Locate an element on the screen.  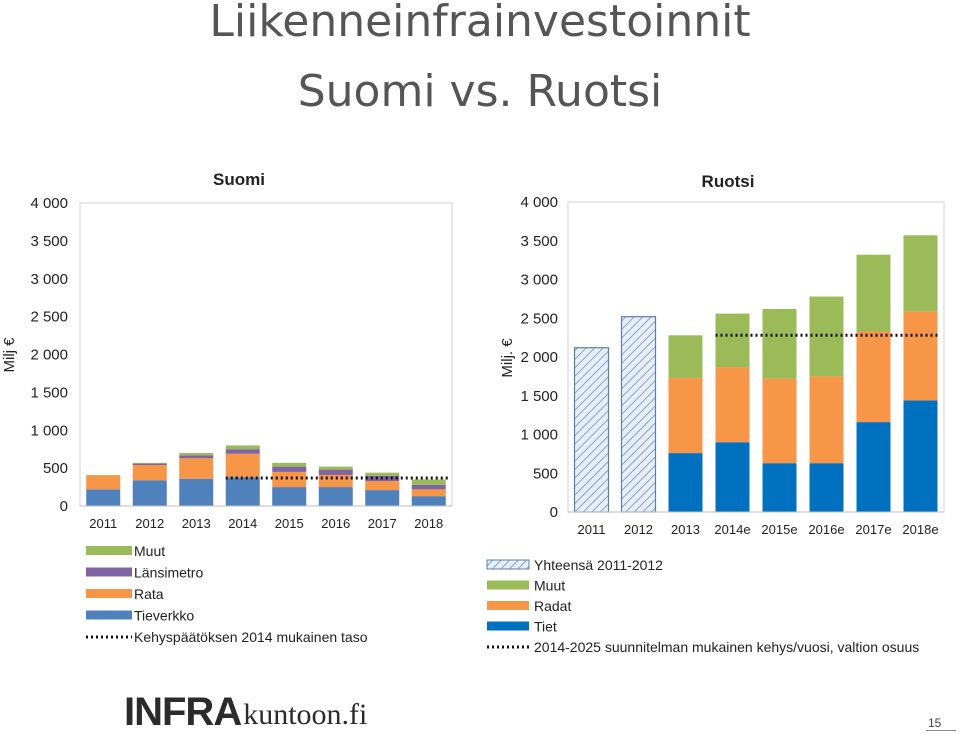
infrakuntoon-logo: INFRA kuntoon.fi is located at coordinates (245, 712).